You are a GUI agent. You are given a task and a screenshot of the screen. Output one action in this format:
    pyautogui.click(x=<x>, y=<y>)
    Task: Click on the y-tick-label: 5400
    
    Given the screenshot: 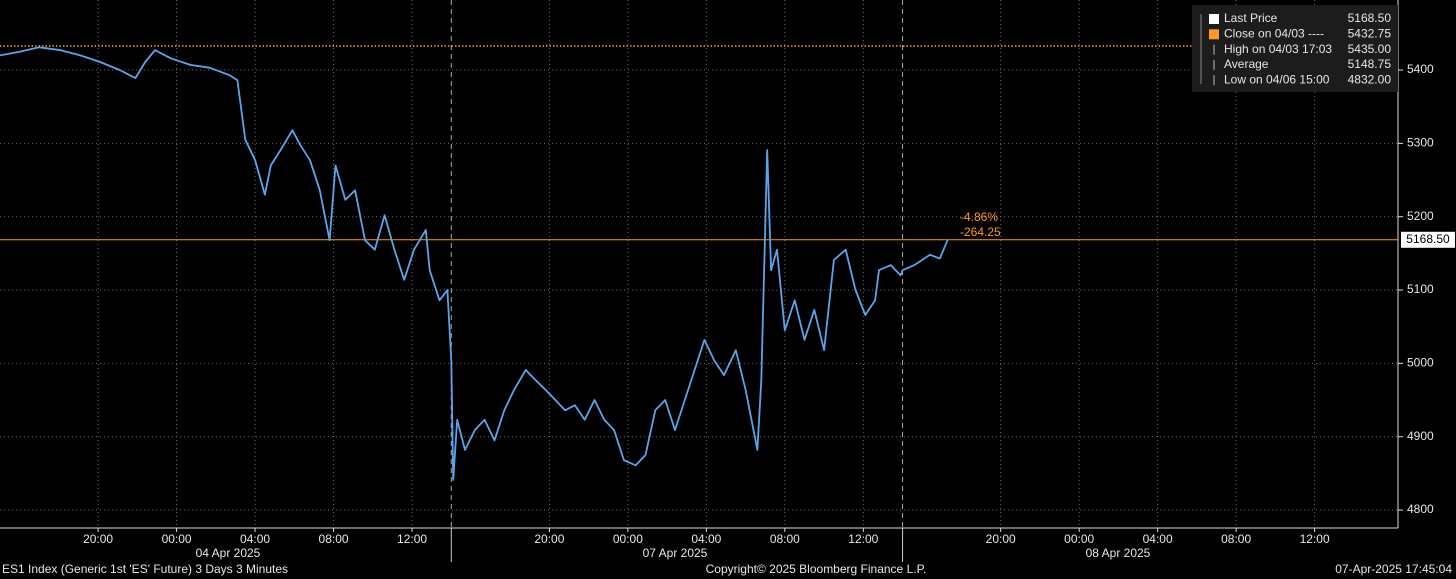 What is the action you would take?
    pyautogui.click(x=1420, y=69)
    